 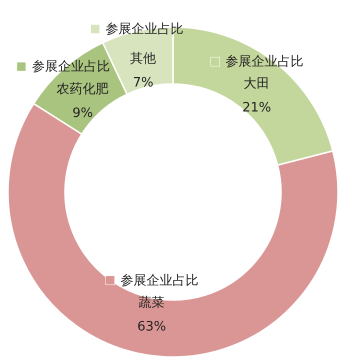 I want to click on legend-label: 参展企业占比, so click(x=265, y=62).